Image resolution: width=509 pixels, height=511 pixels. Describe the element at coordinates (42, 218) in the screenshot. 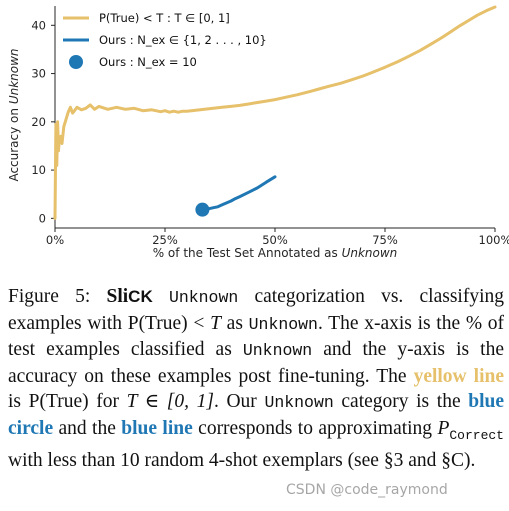

I see `y-tick-label: 0` at that location.